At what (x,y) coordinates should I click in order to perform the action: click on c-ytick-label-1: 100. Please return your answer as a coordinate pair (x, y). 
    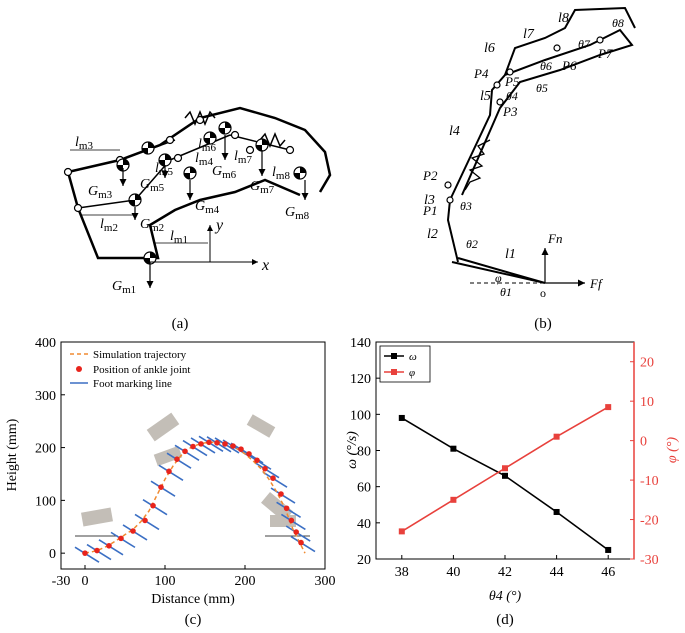
    Looking at the image, I should click on (45, 501).